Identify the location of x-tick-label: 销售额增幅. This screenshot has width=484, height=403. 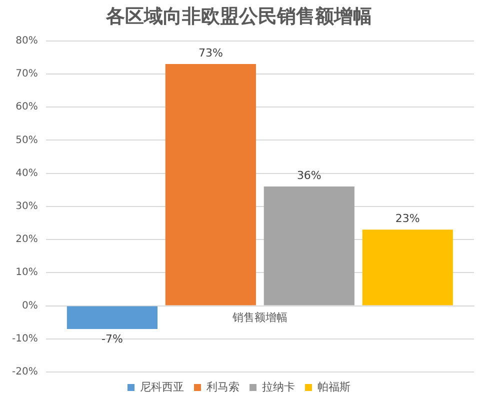
(259, 317).